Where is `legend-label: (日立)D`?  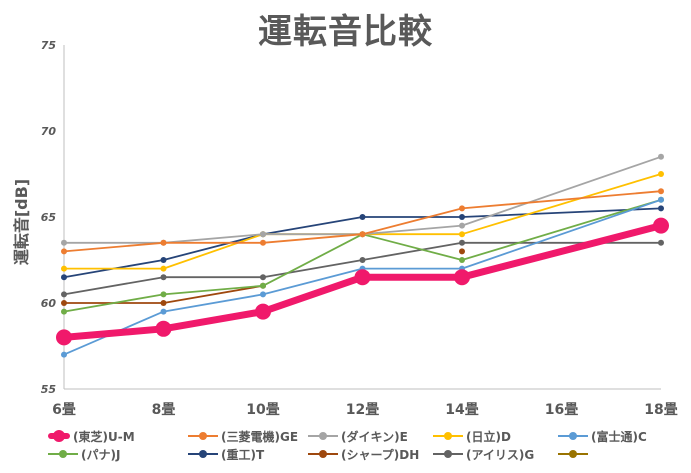
legend-label: (日立)D is located at coordinates (488, 436).